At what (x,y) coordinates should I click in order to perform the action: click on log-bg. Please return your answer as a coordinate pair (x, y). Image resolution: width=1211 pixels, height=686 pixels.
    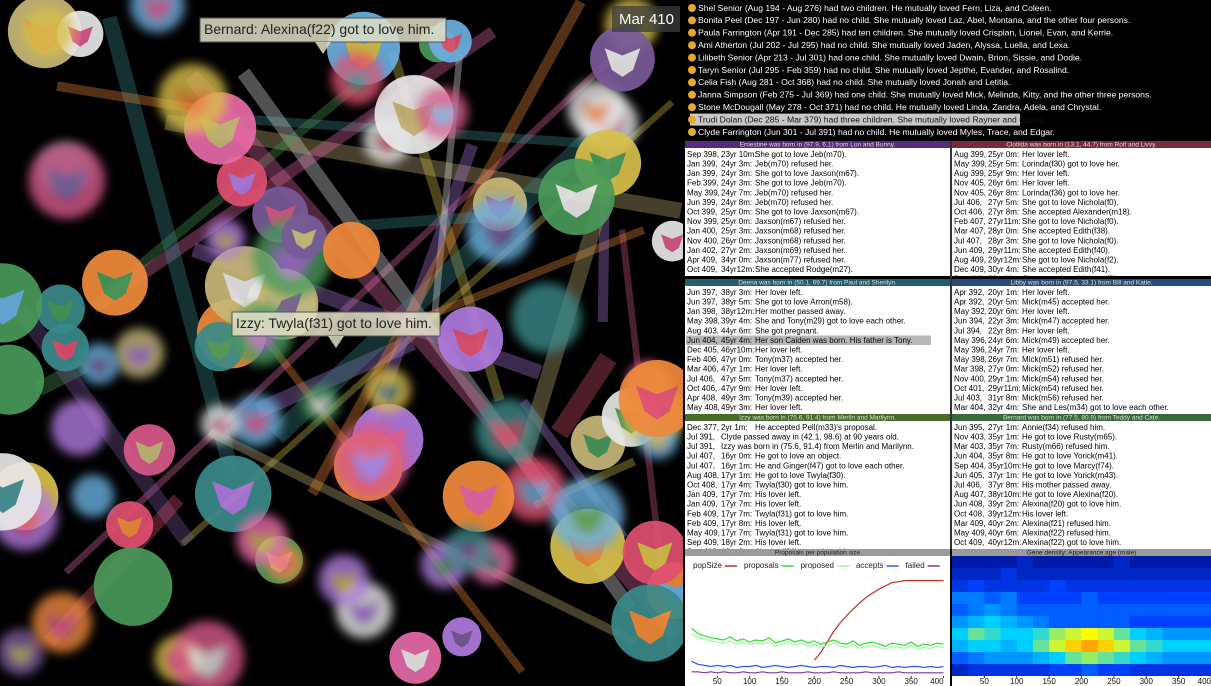
    Looking at the image, I should click on (817, 350).